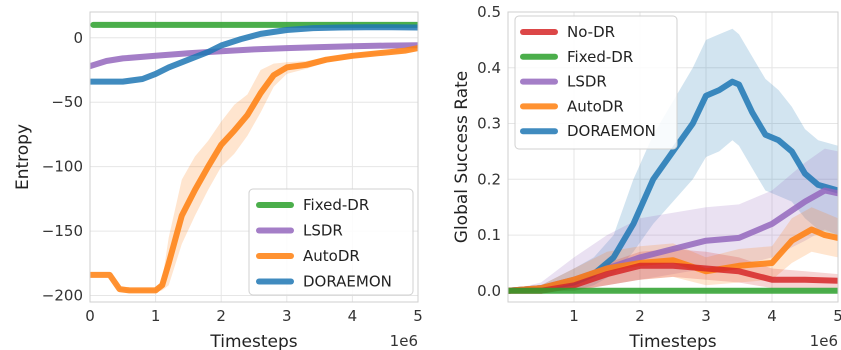 The image size is (841, 350). I want to click on series-line-no-dr, so click(673, 278).